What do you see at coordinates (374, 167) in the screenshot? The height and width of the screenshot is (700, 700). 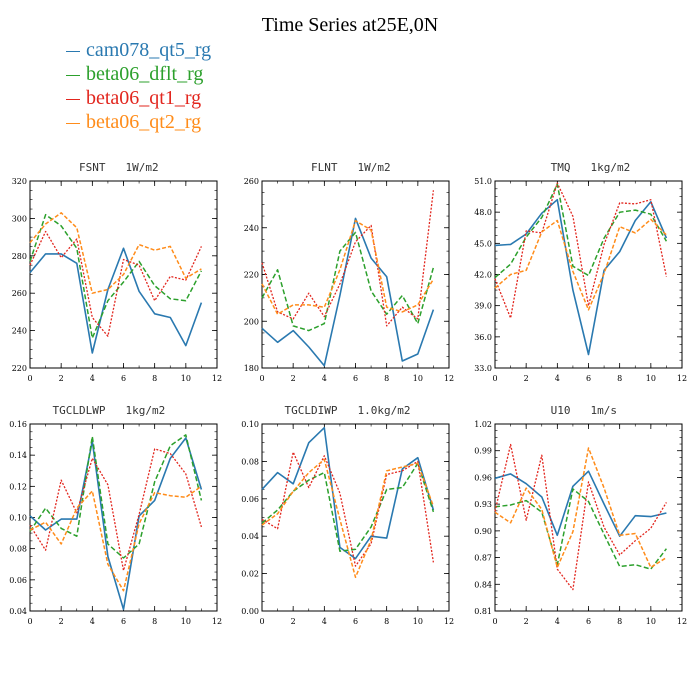 I see `panel-units: 1W/m2` at bounding box center [374, 167].